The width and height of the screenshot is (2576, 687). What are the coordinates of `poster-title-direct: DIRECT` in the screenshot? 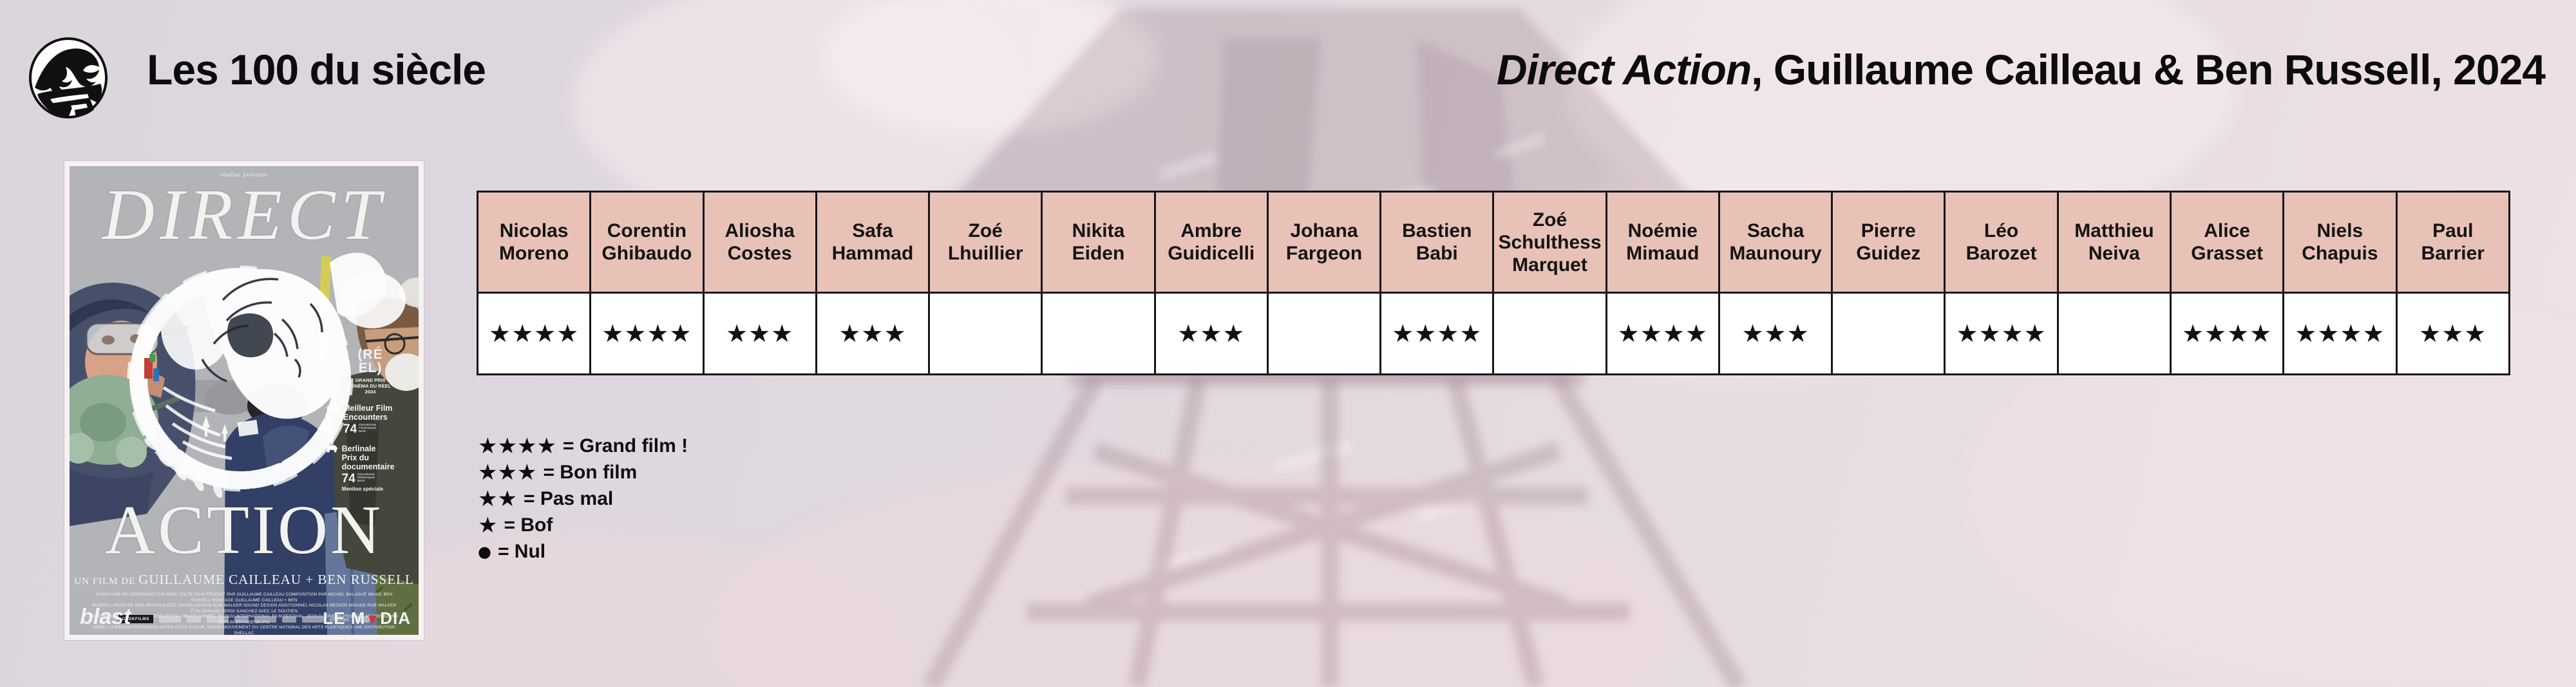 It's located at (244, 215).